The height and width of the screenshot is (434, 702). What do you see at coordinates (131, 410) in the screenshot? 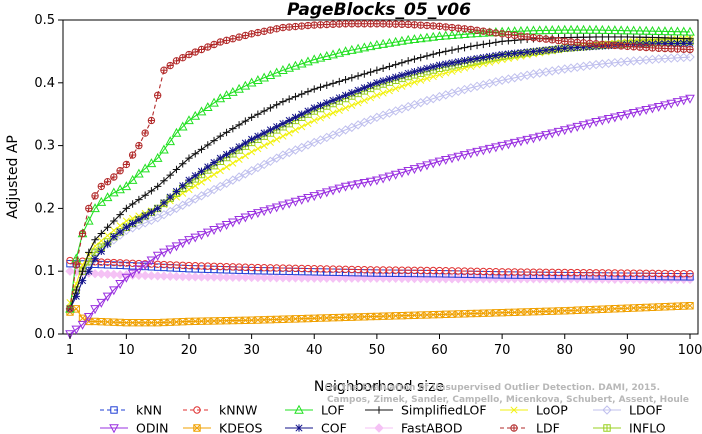
I see `legend-item-knn: kNN` at bounding box center [131, 410].